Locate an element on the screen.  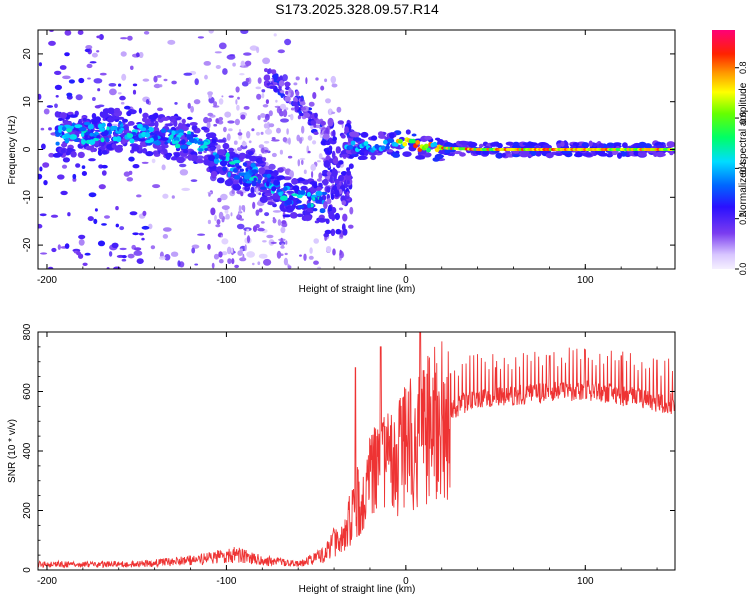
snr-y-tick-label: 0 is located at coordinates (27, 570).